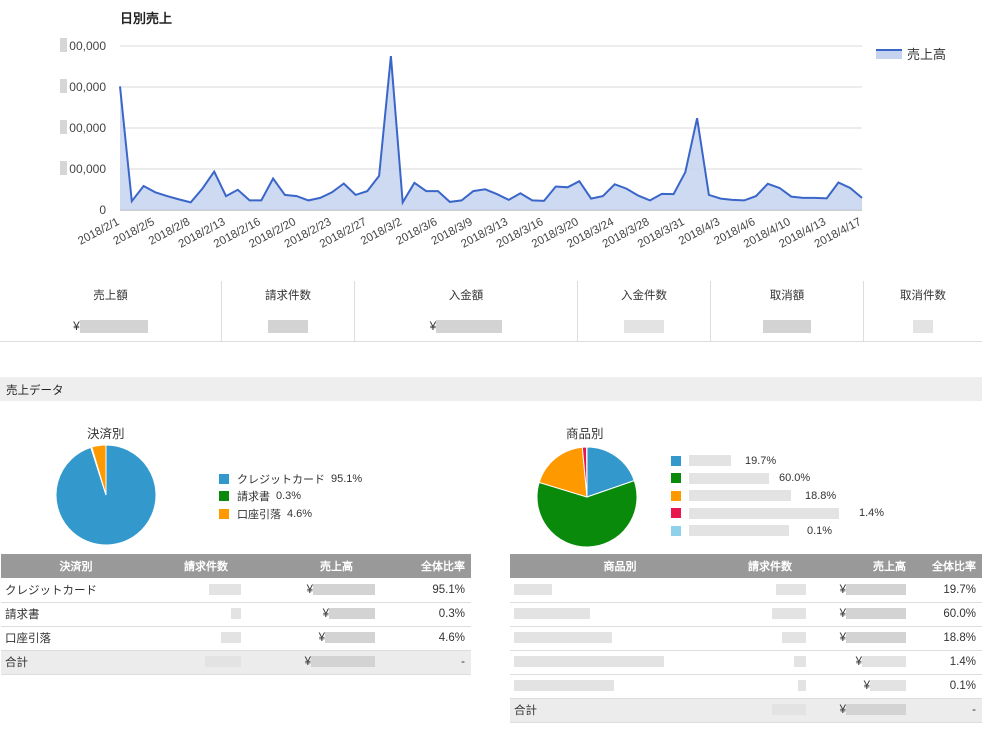  I want to click on masked-label, so click(710, 461).